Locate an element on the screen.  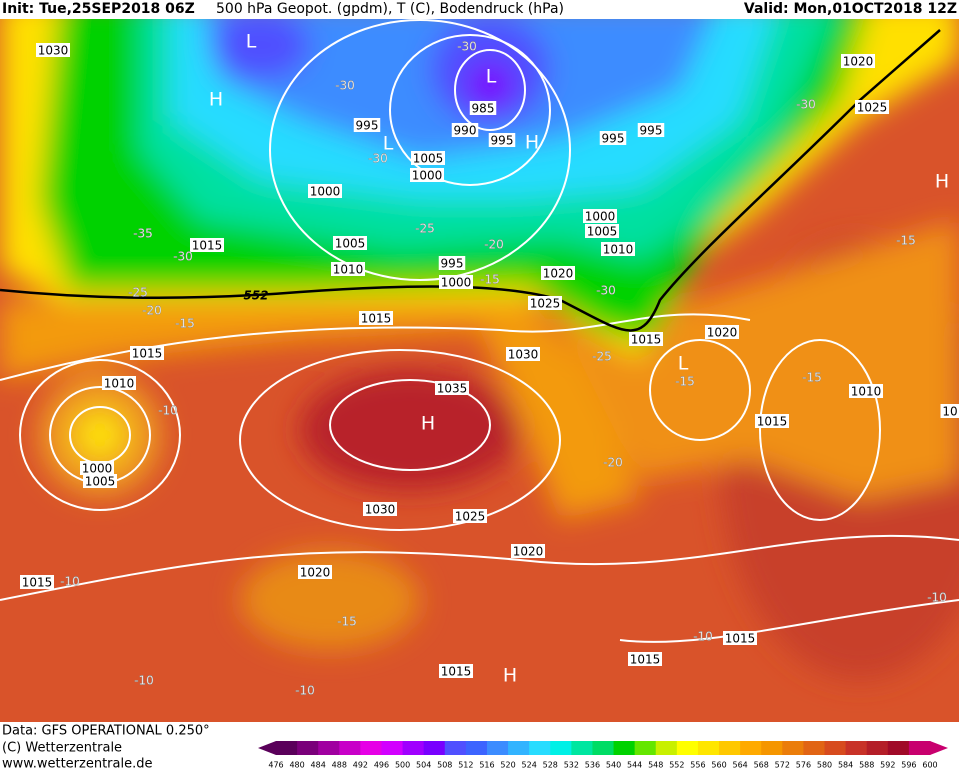
colorbar-tick-label: 508 is located at coordinates (444, 765).